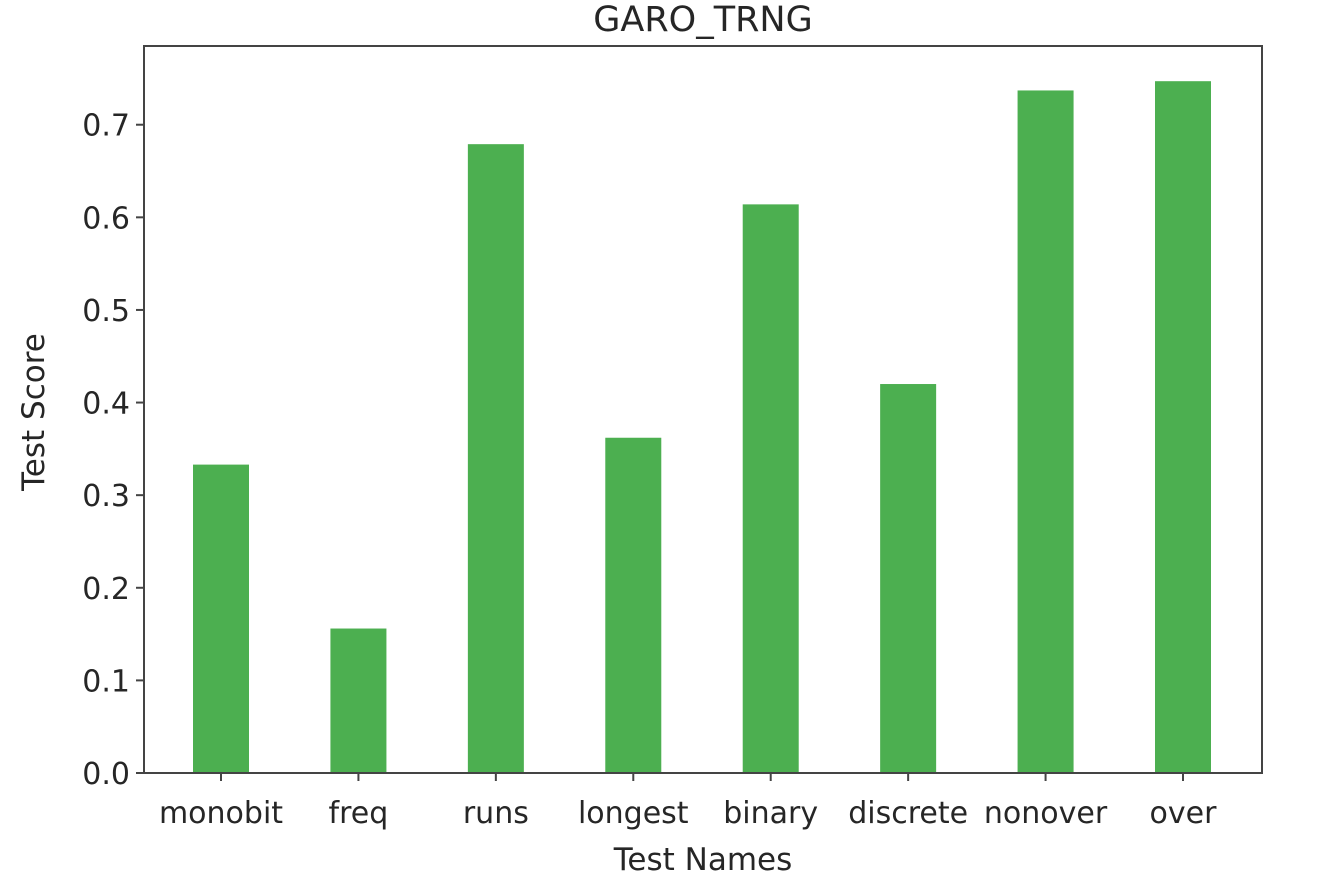 This screenshot has height=882, width=1336. What do you see at coordinates (703, 860) in the screenshot?
I see `x-axis-label: Test Names` at bounding box center [703, 860].